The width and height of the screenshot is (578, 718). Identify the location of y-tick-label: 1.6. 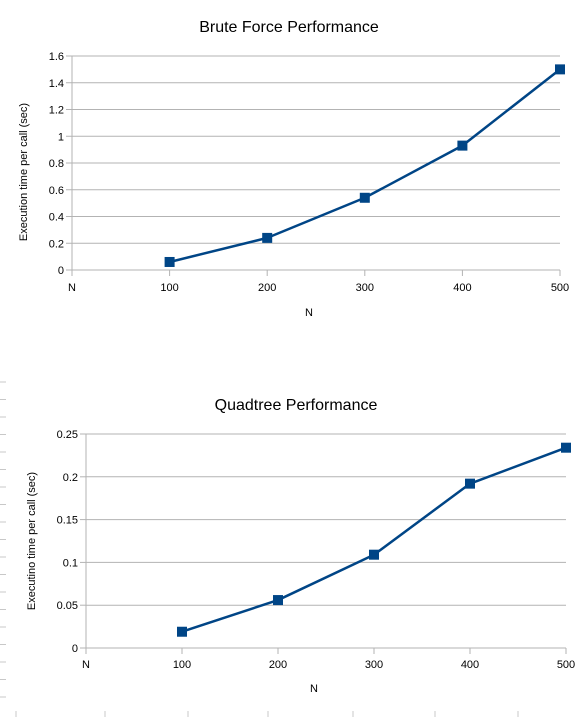
(56, 57).